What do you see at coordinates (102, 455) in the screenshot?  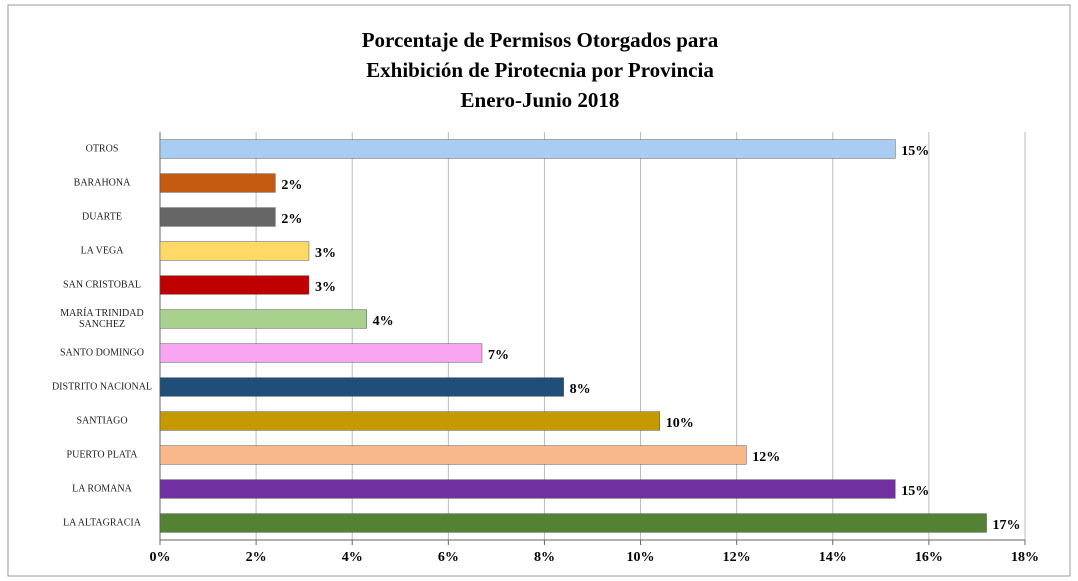 I see `y-tick-label: PUERTO PLATA` at bounding box center [102, 455].